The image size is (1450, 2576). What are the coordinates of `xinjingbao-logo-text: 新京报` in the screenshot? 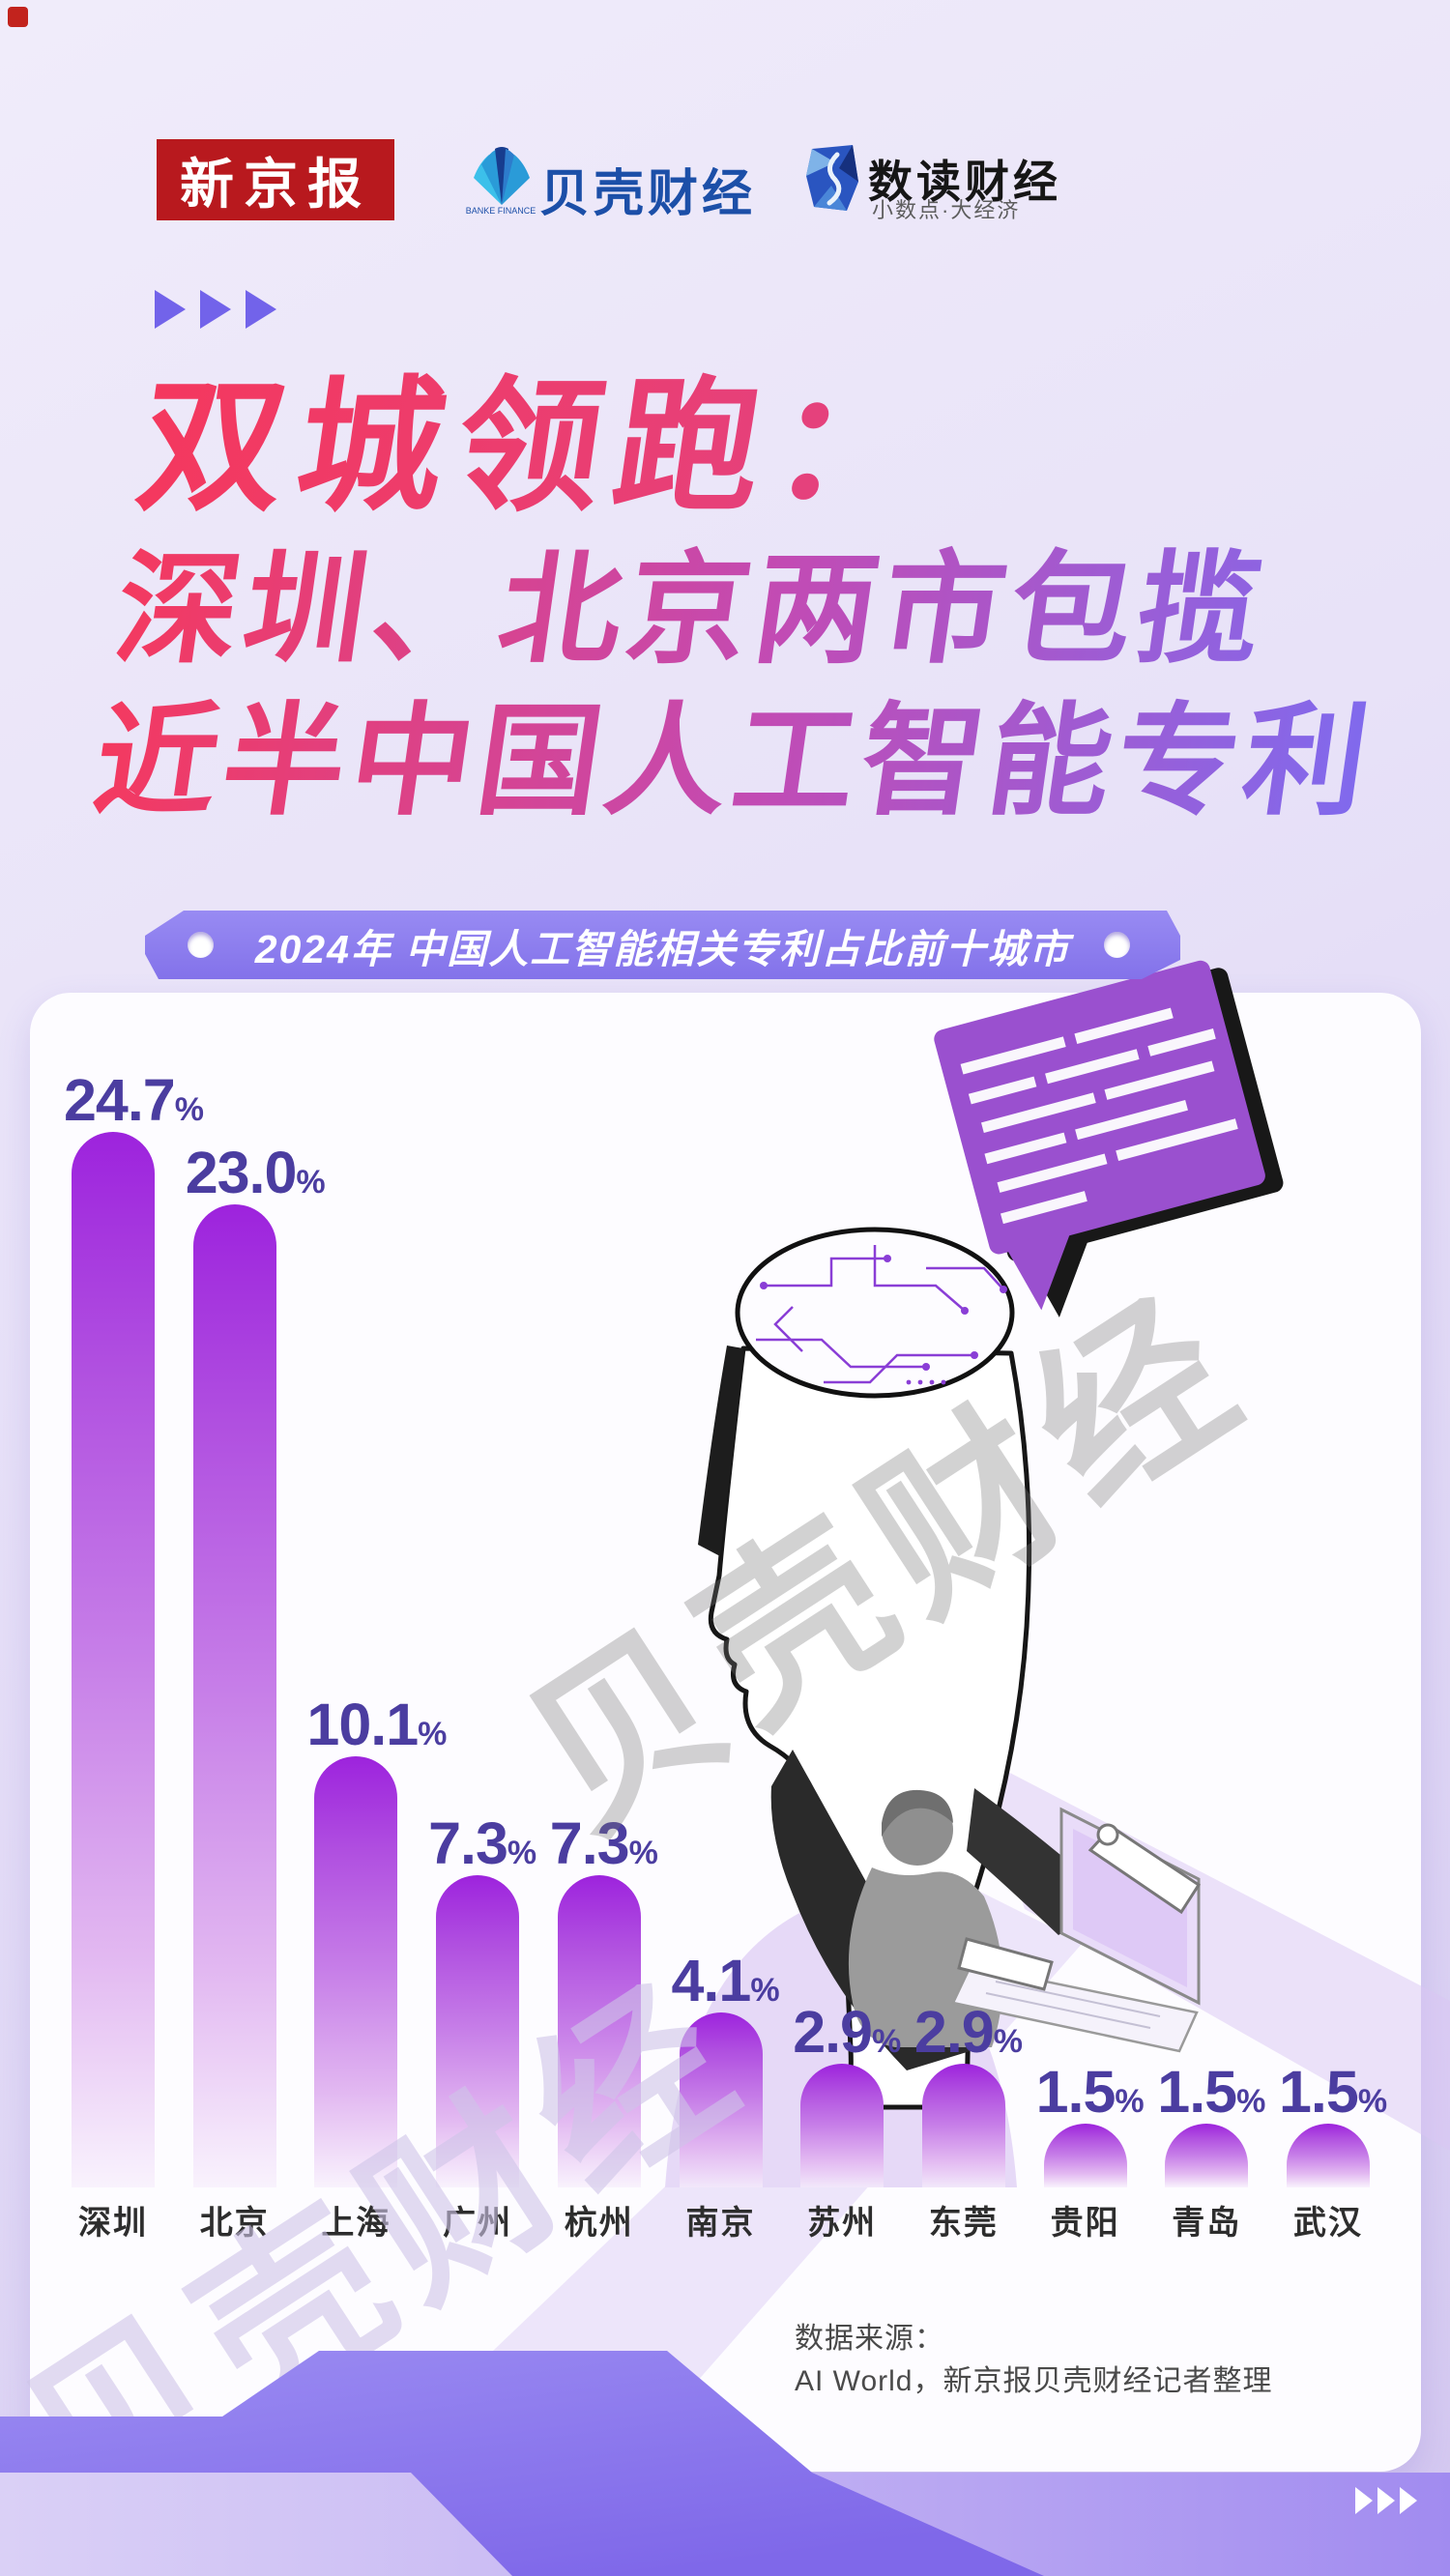 It's located at (275, 185).